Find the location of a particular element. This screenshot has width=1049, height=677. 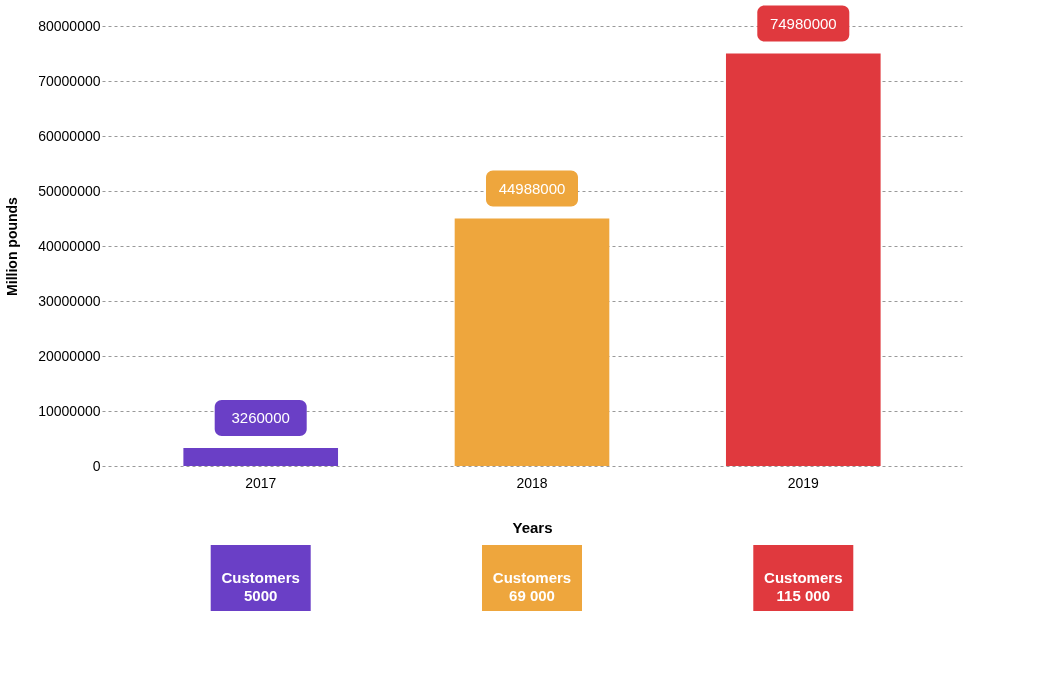

x-tick-label: 2019 is located at coordinates (803, 482).